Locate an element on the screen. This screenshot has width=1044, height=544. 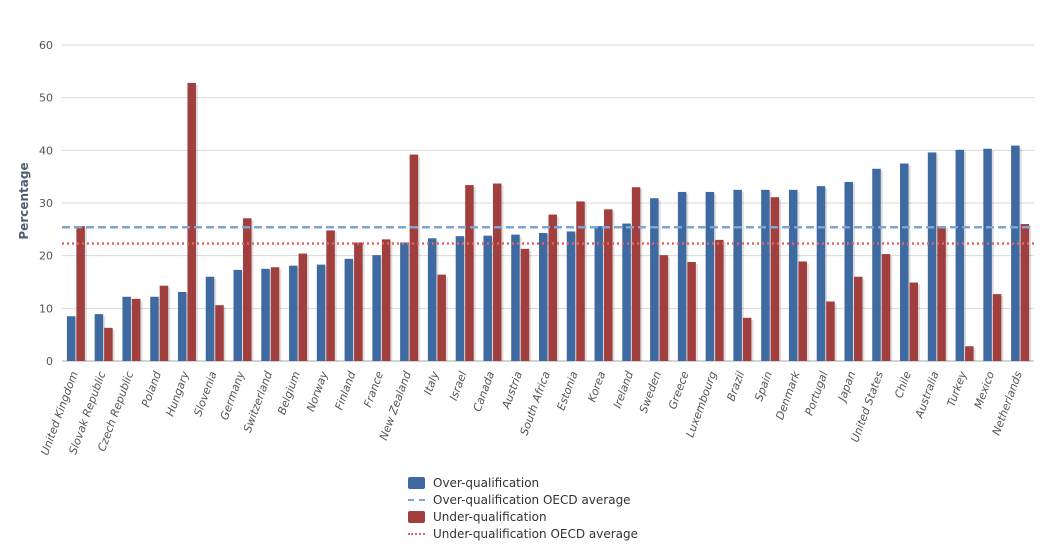
legend-item-under-qualification-average: Under-qualification OECD average is located at coordinates (523, 533).